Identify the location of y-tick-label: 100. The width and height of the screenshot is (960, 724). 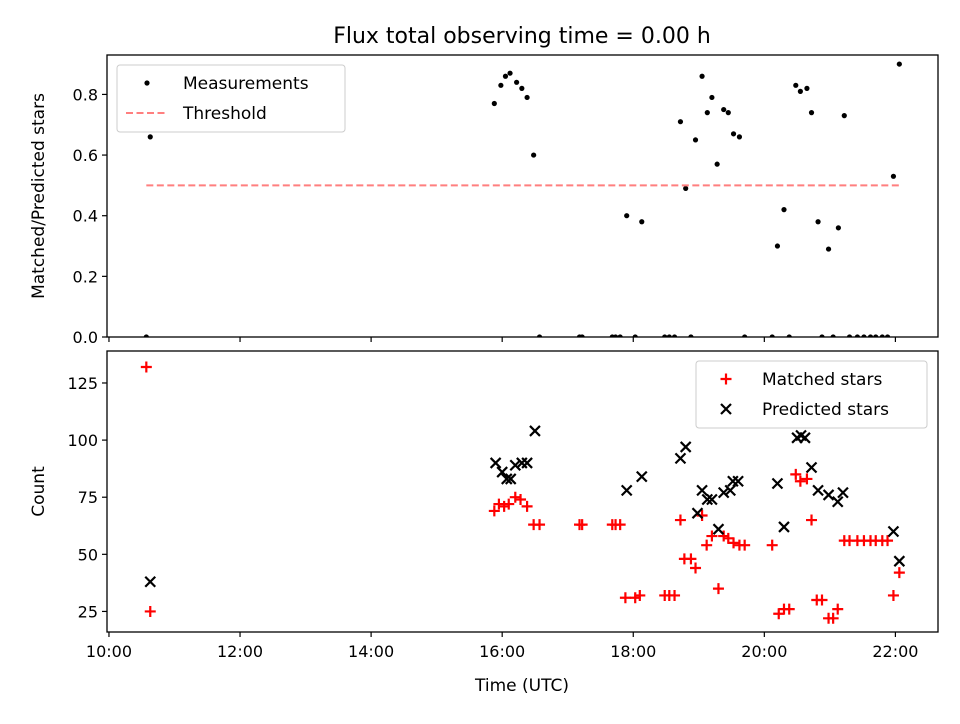
(82, 440).